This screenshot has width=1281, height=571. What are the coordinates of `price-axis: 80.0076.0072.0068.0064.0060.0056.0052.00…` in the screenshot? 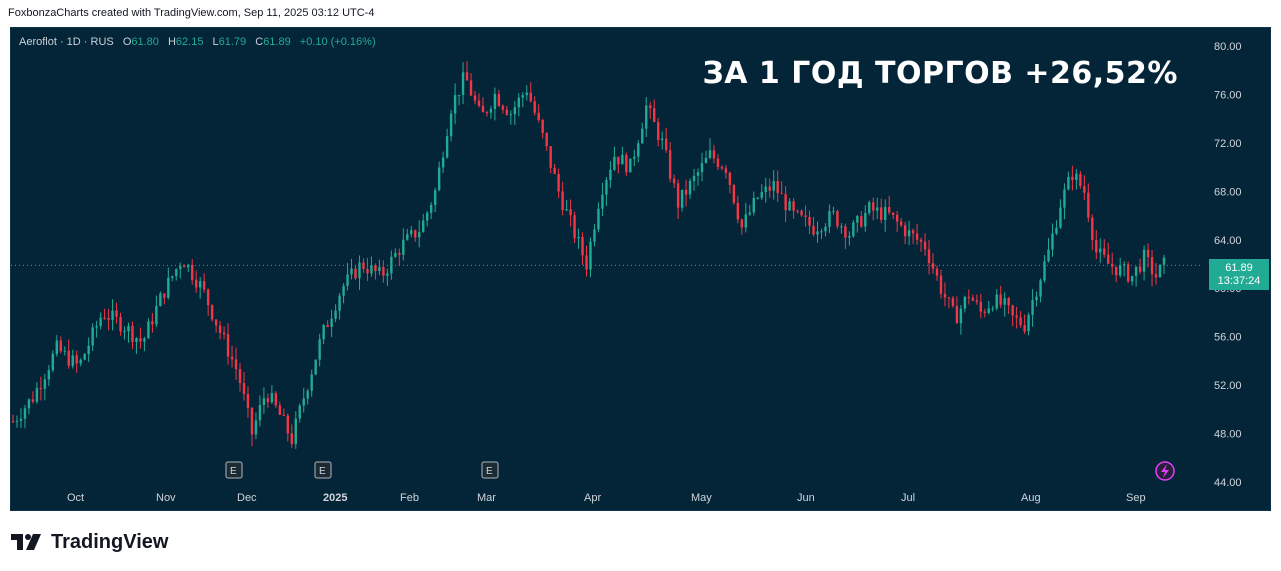 It's located at (1228, 265).